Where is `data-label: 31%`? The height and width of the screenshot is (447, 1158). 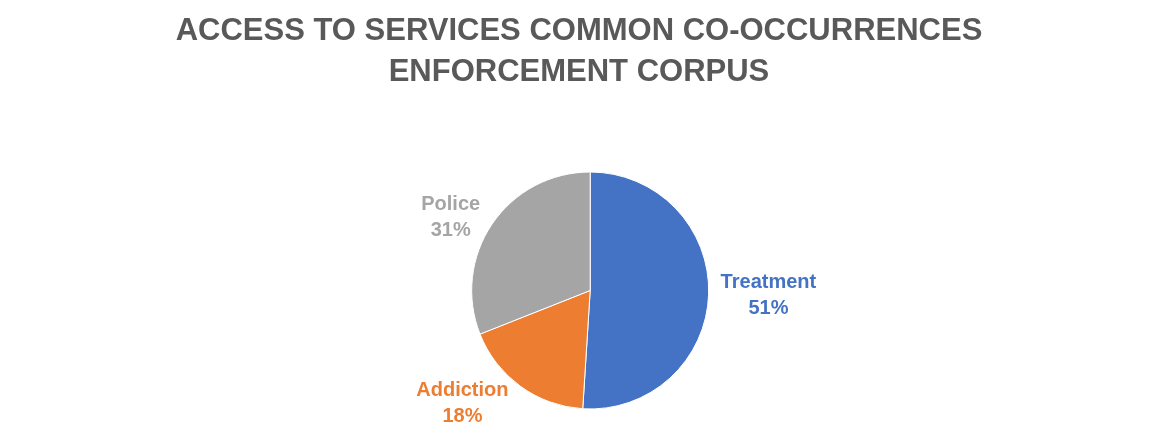
data-label: 31% is located at coordinates (450, 229).